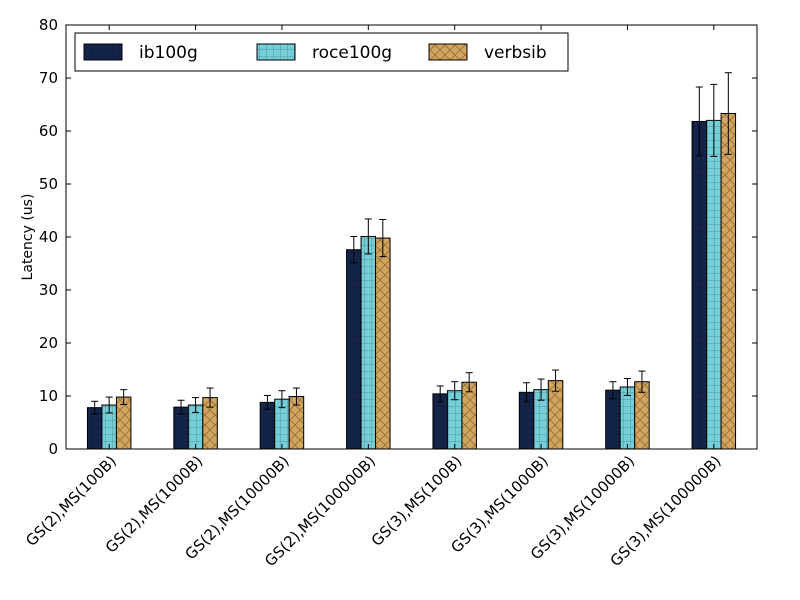  Describe the element at coordinates (417, 501) in the screenshot. I see `x-tick-label: GS(3),MS(100B)` at that location.